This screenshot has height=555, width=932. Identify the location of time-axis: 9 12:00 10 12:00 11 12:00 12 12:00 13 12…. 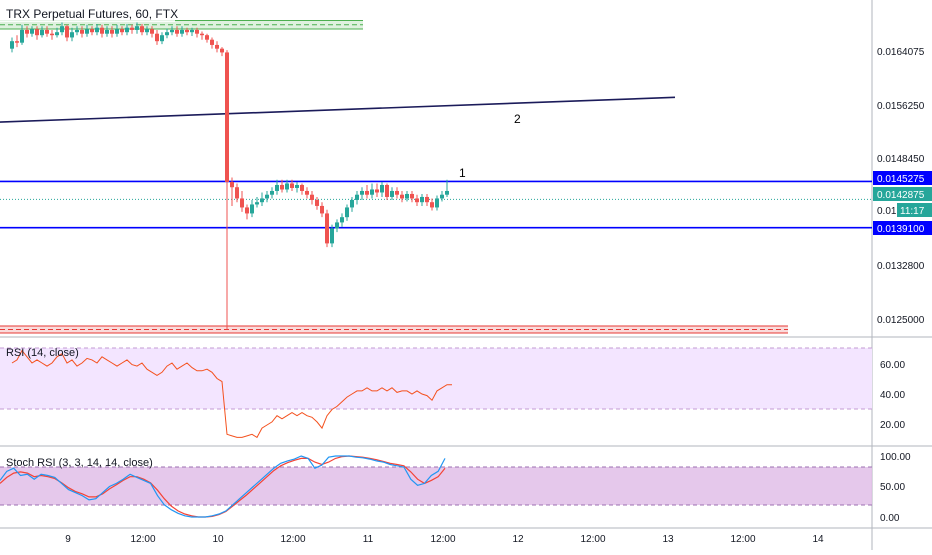
(444, 539).